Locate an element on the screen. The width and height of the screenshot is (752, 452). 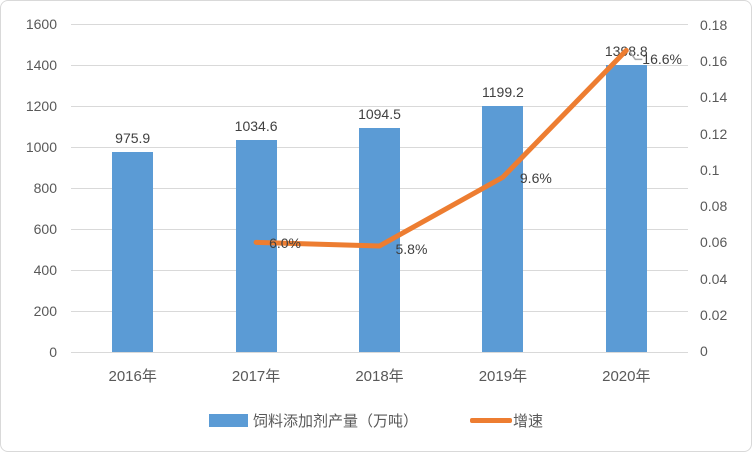
left-axis-tick-label: 1400 is located at coordinates (41, 65).